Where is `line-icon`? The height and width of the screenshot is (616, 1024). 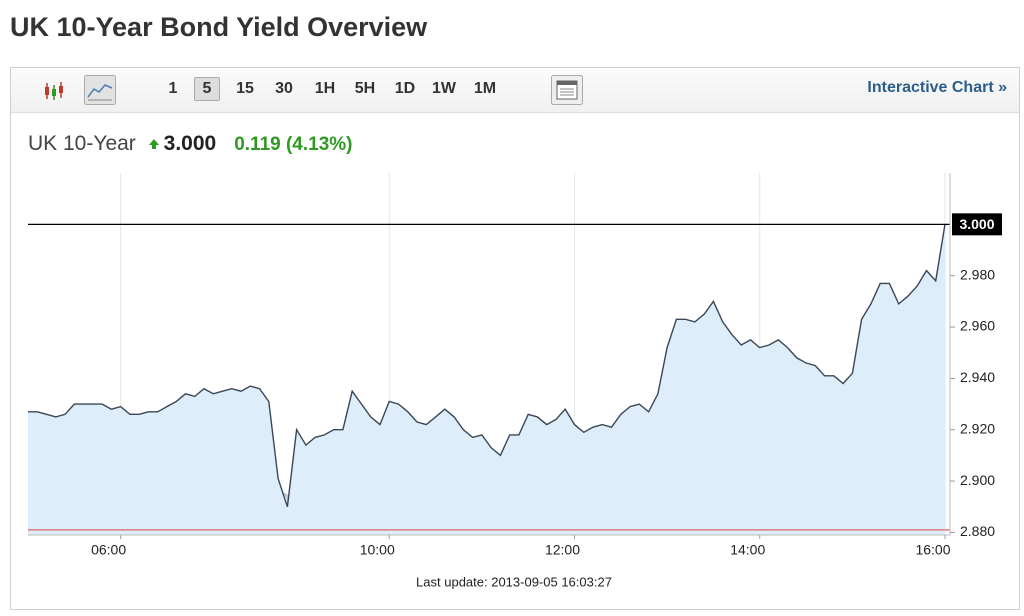
line-icon is located at coordinates (100, 90).